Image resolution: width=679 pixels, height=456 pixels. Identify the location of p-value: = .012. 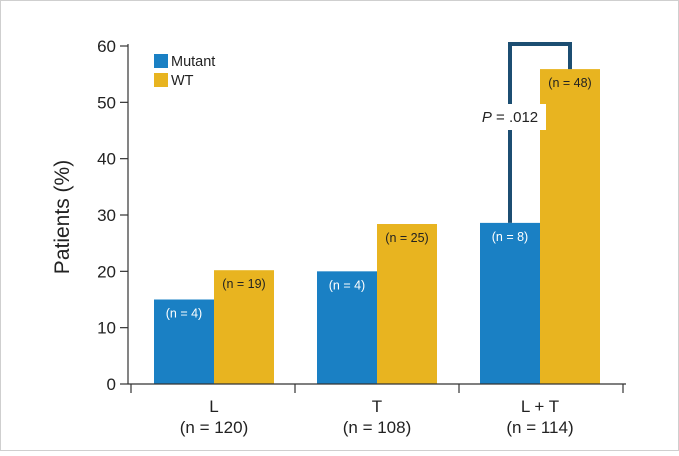
(515, 117).